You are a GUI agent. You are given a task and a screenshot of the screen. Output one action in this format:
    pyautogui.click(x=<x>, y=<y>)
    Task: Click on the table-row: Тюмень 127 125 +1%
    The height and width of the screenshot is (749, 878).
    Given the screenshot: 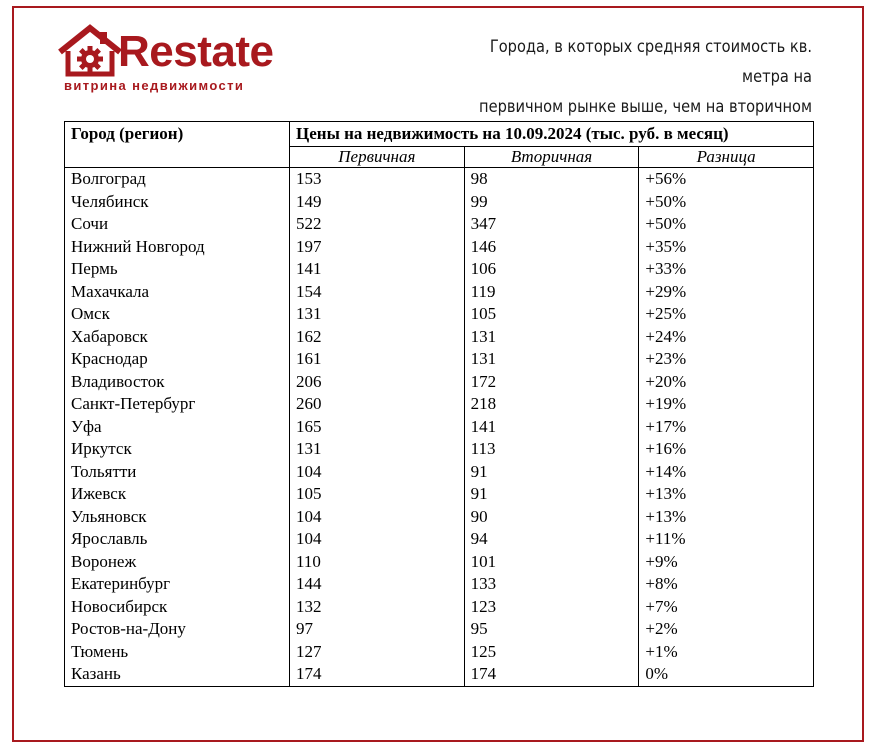 What is the action you would take?
    pyautogui.click(x=439, y=651)
    